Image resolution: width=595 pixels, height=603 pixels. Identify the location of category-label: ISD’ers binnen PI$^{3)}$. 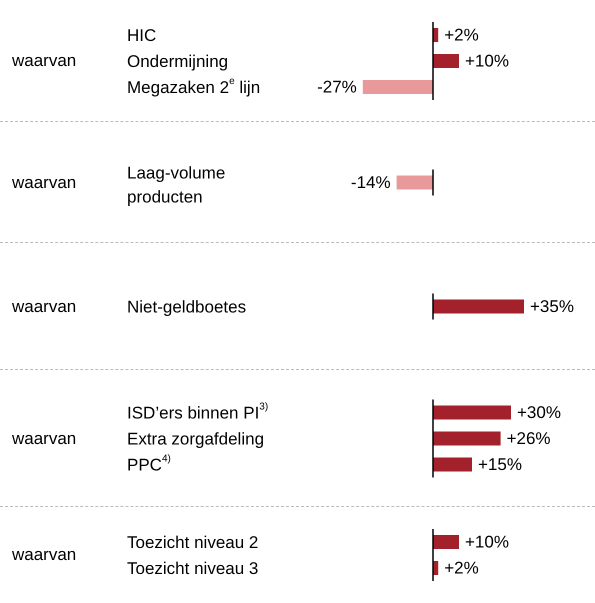
(197, 412).